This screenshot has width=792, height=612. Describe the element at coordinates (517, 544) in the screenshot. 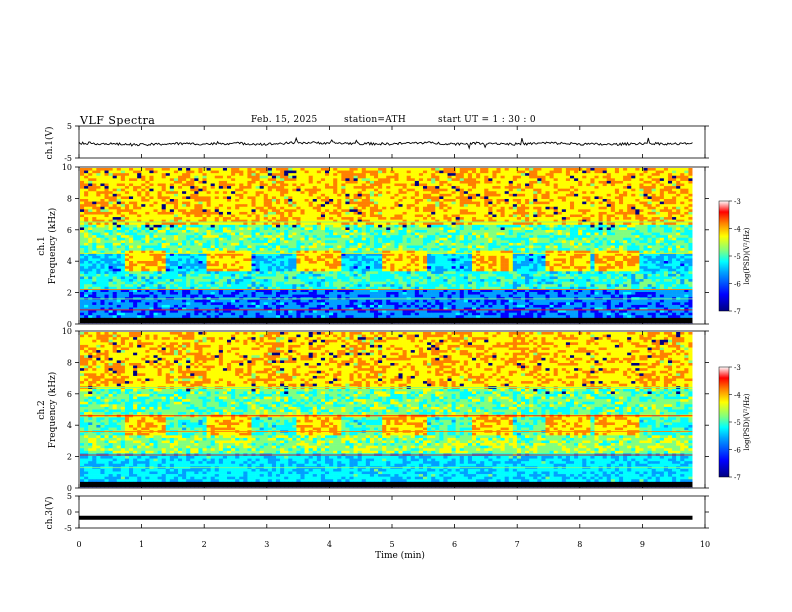

I see `x-tick-label: 7` at that location.